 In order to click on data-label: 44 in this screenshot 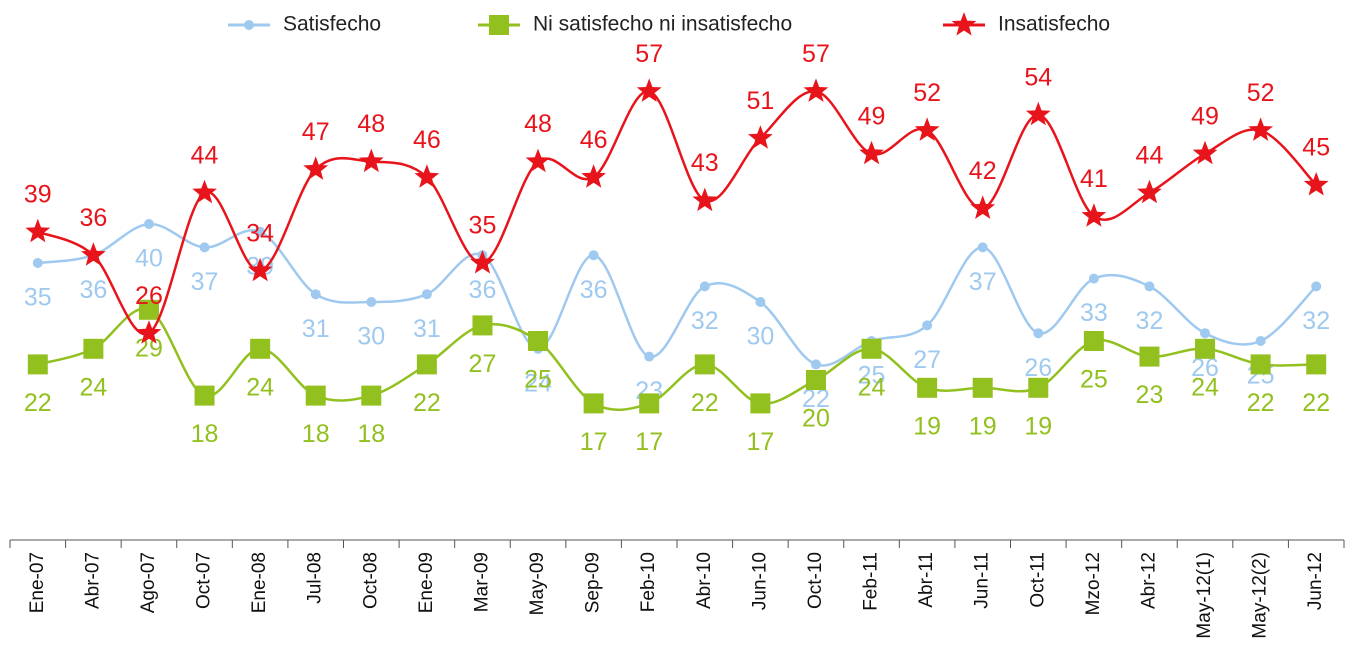, I will do `click(1150, 155)`.